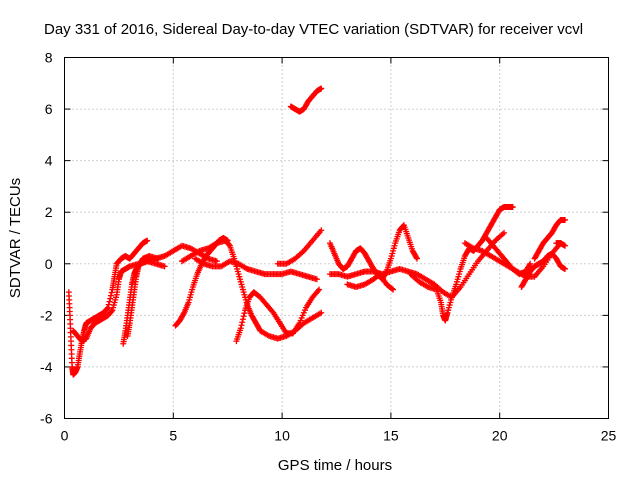  I want to click on series-arc19, so click(560, 244).